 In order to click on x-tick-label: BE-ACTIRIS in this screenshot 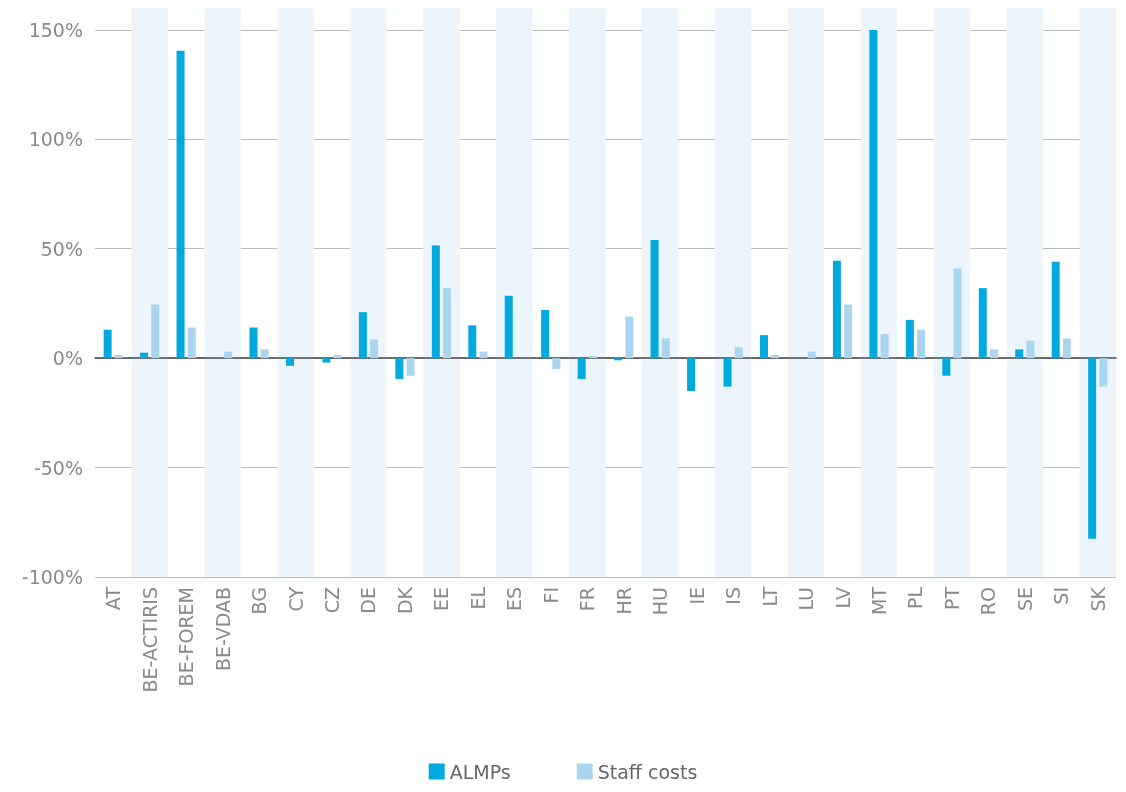, I will do `click(149, 640)`.